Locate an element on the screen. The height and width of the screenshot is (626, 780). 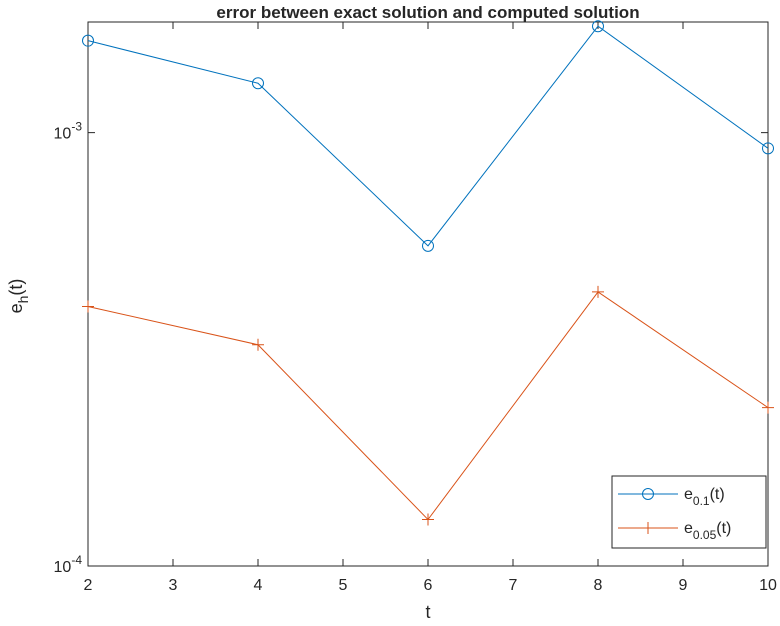
y-tick-label: 10⁻³ is located at coordinates (68, 131).